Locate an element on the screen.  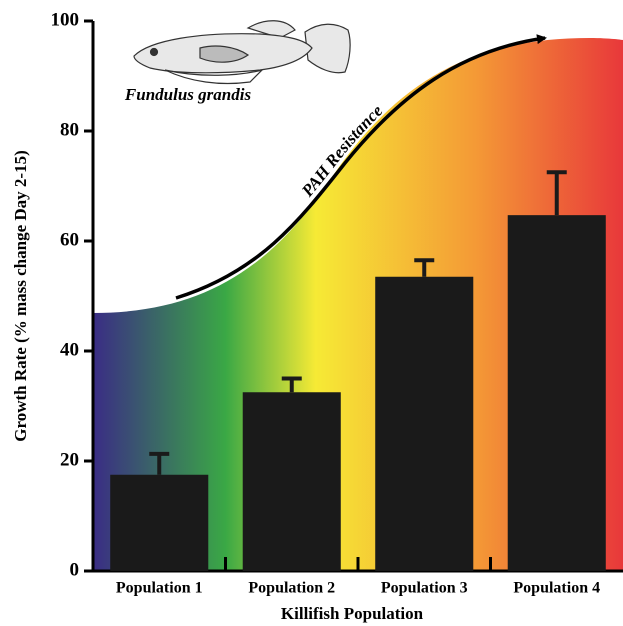
y-tick-label: 0 is located at coordinates (75, 569).